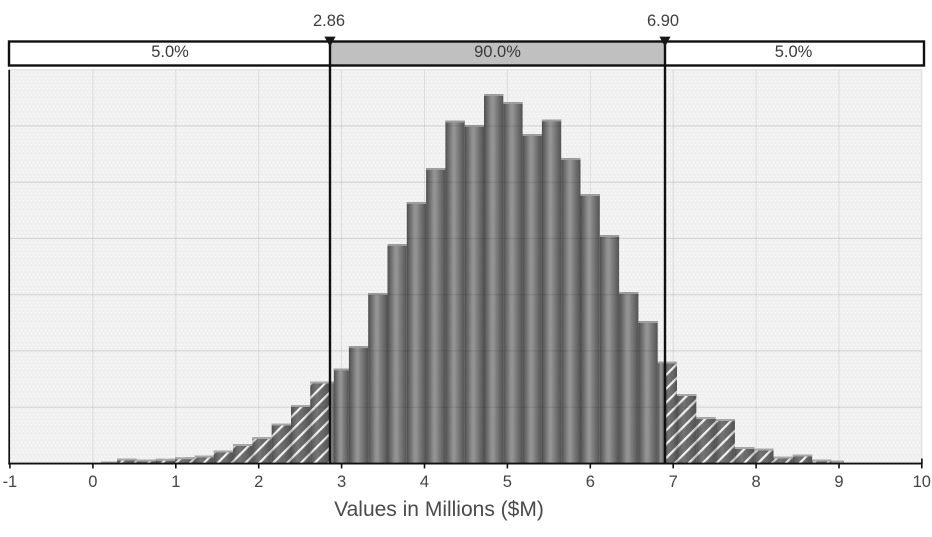  I want to click on svg-text: 3, so click(341, 482).